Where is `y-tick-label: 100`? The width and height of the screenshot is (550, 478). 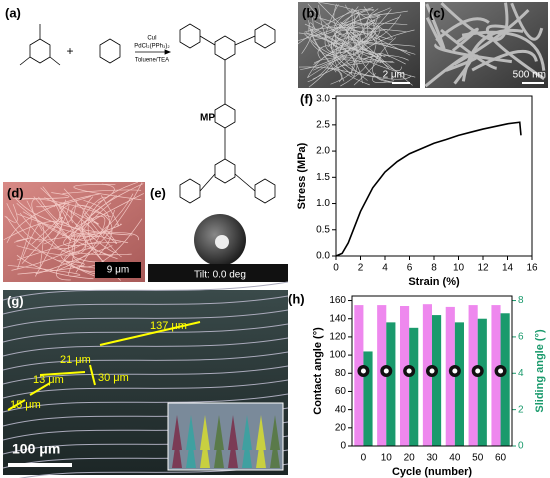 y-tick-label: 100 is located at coordinates (337, 355).